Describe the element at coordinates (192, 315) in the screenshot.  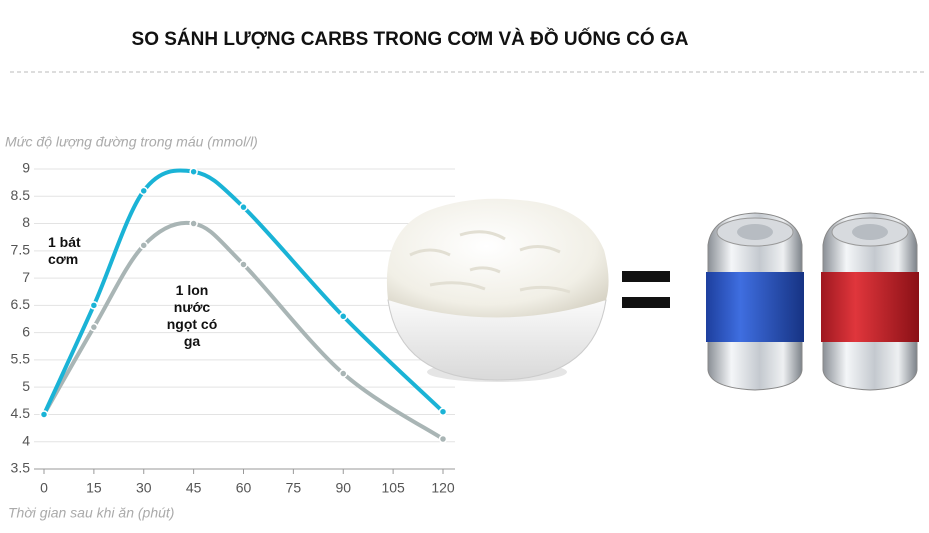
I see `series-label: 1 lon nước ngọt có ga` at that location.